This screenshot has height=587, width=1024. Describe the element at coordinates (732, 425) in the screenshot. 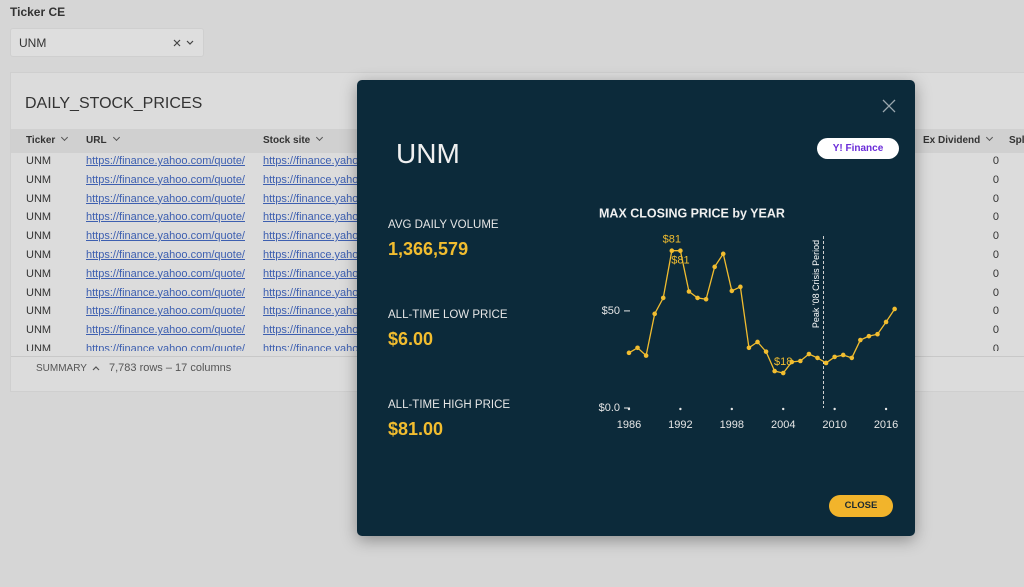

I see `x-tick-label: 1998` at that location.